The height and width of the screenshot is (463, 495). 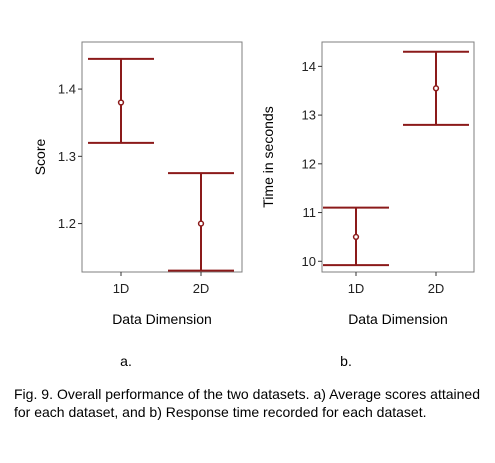 What do you see at coordinates (67, 223) in the screenshot?
I see `y-tick-label: 1.2` at bounding box center [67, 223].